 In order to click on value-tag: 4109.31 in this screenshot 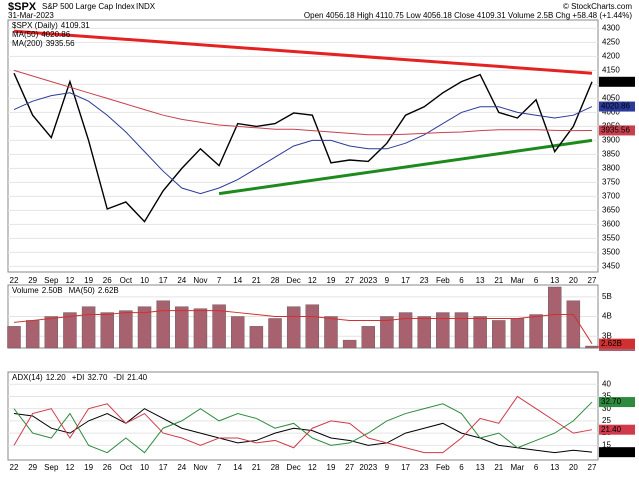, I will do `click(615, 81)`.